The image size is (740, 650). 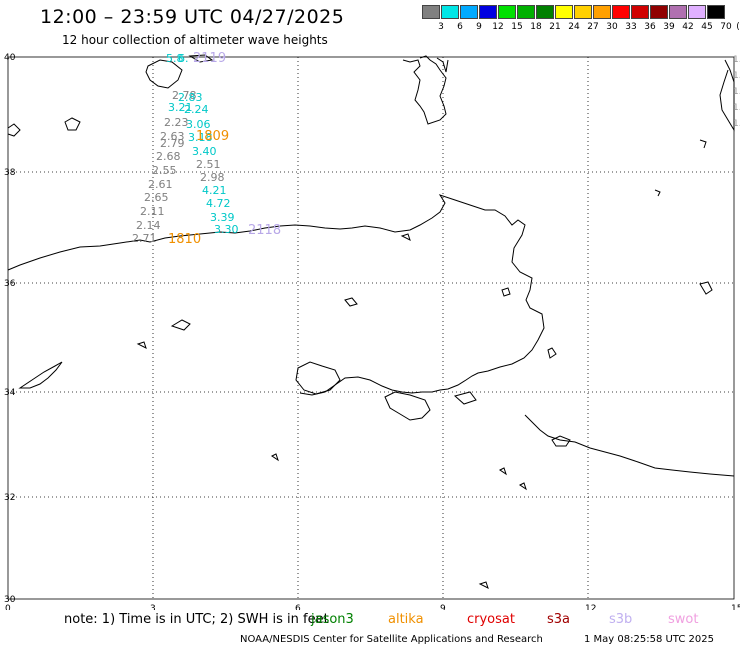 I want to click on kerkennah-outline, so click(x=552, y=353).